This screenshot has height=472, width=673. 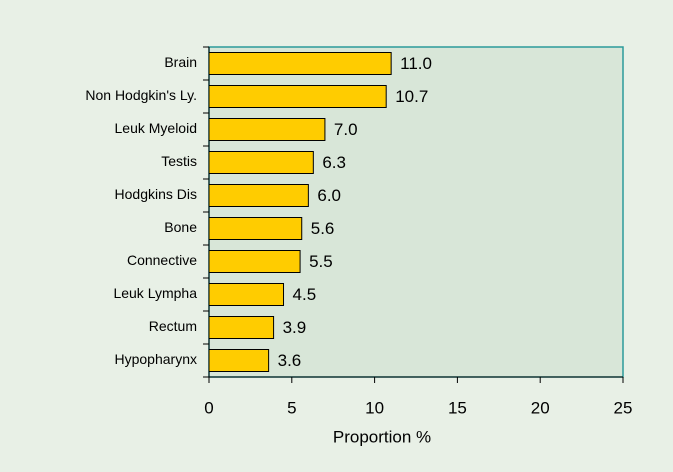 What do you see at coordinates (290, 360) in the screenshot?
I see `data-label: 3.6` at bounding box center [290, 360].